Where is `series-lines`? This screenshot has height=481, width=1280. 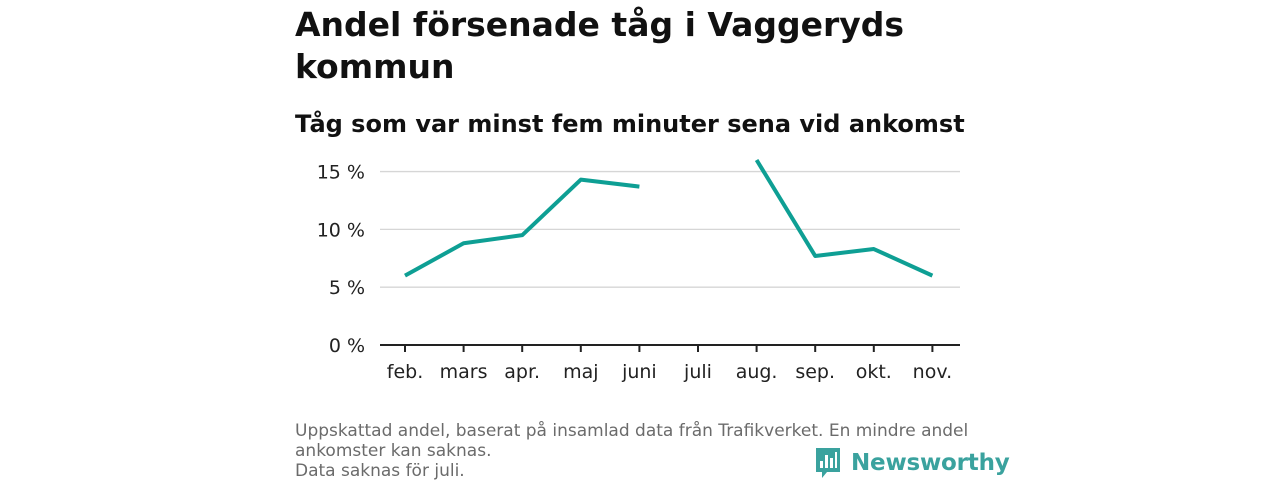 series-lines is located at coordinates (669, 218).